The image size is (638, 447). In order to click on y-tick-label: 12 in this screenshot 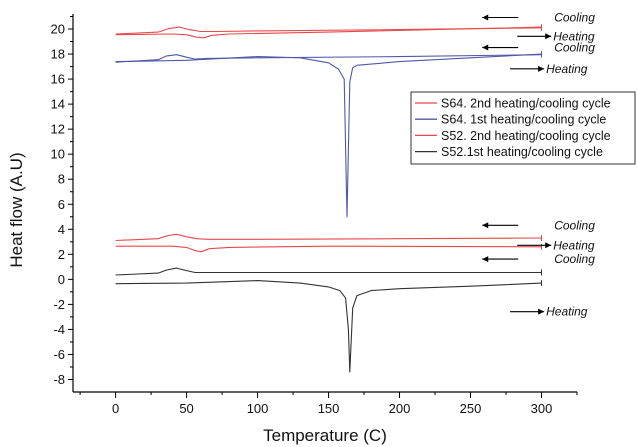, I will do `click(58, 129)`.